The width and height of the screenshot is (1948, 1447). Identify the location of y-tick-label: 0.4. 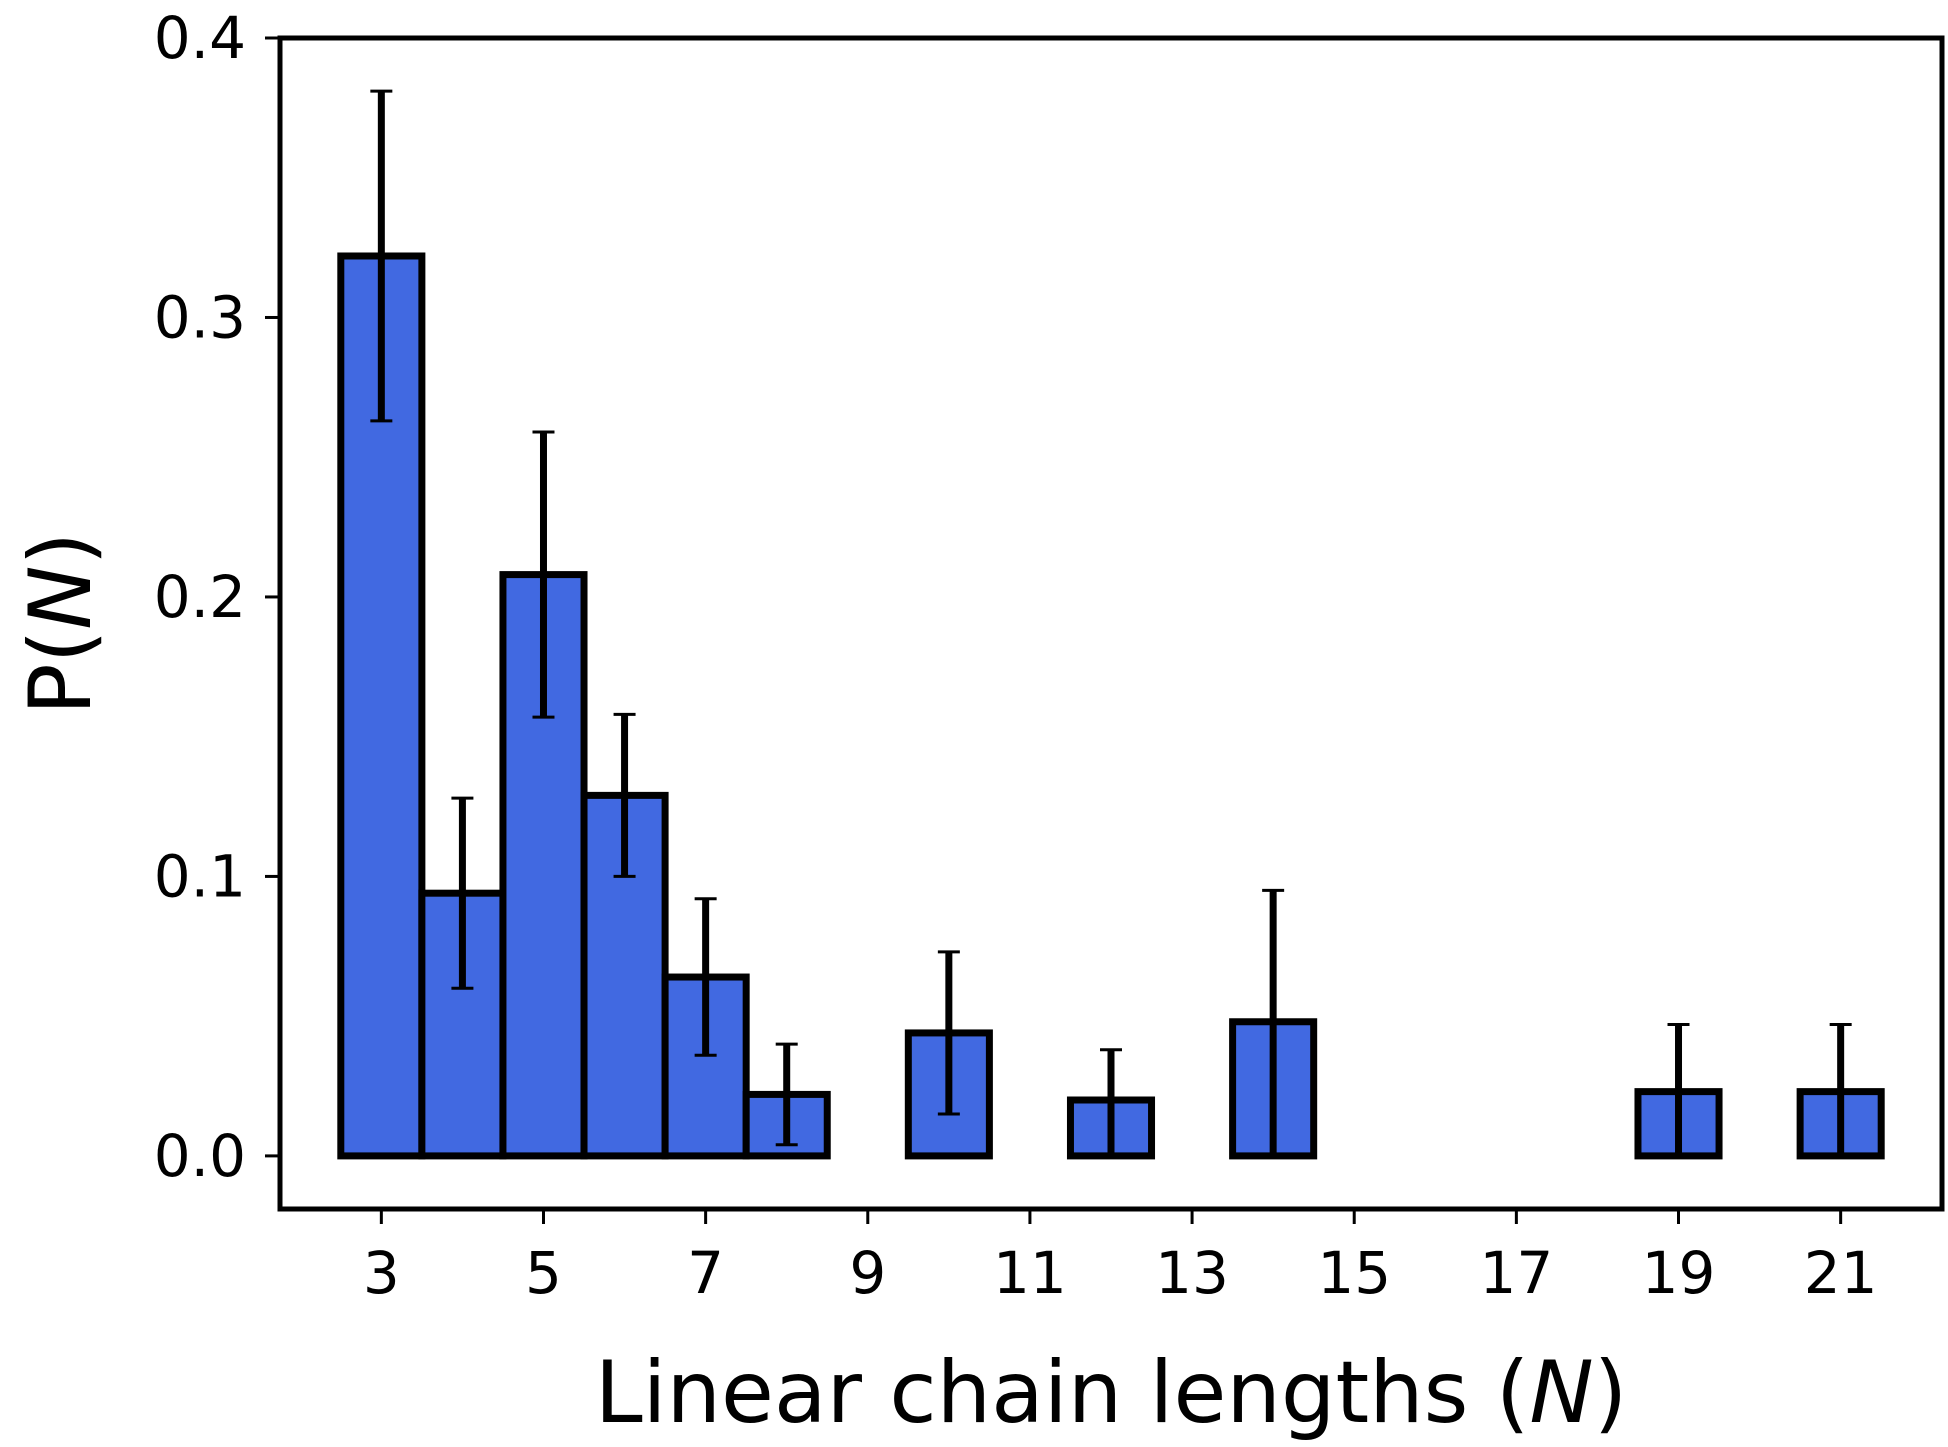
(200, 38).